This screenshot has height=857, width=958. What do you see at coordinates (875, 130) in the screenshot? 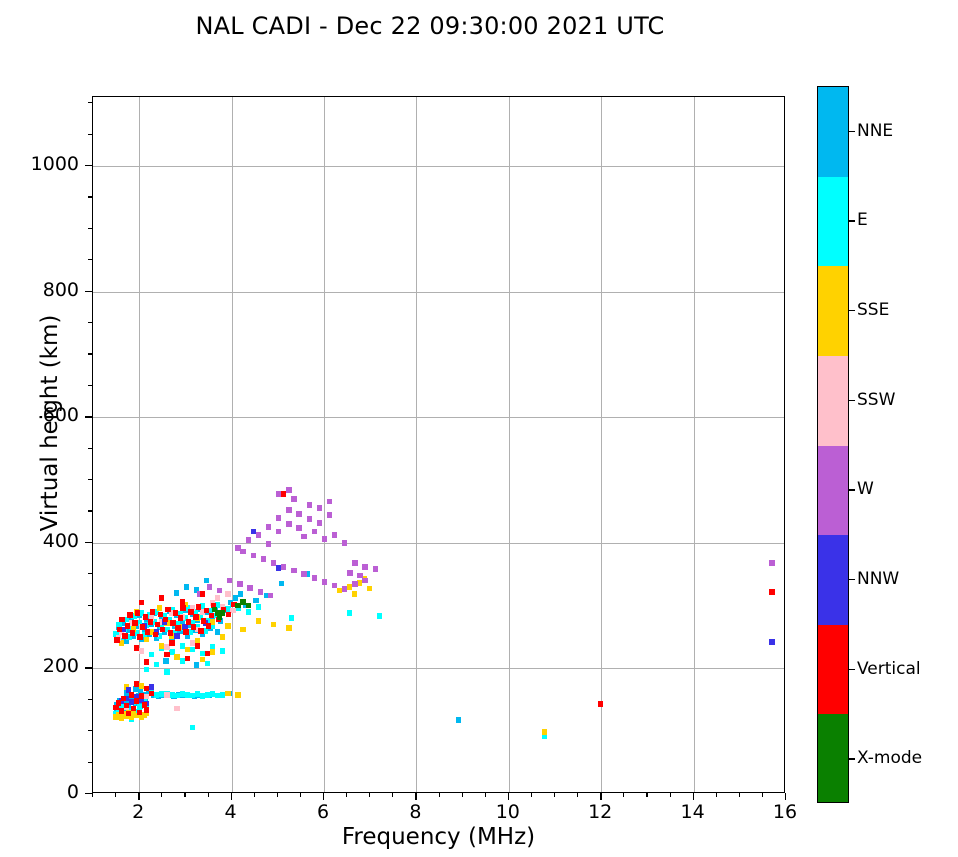
I see `colorbar-label-nne: NNE` at bounding box center [875, 130].